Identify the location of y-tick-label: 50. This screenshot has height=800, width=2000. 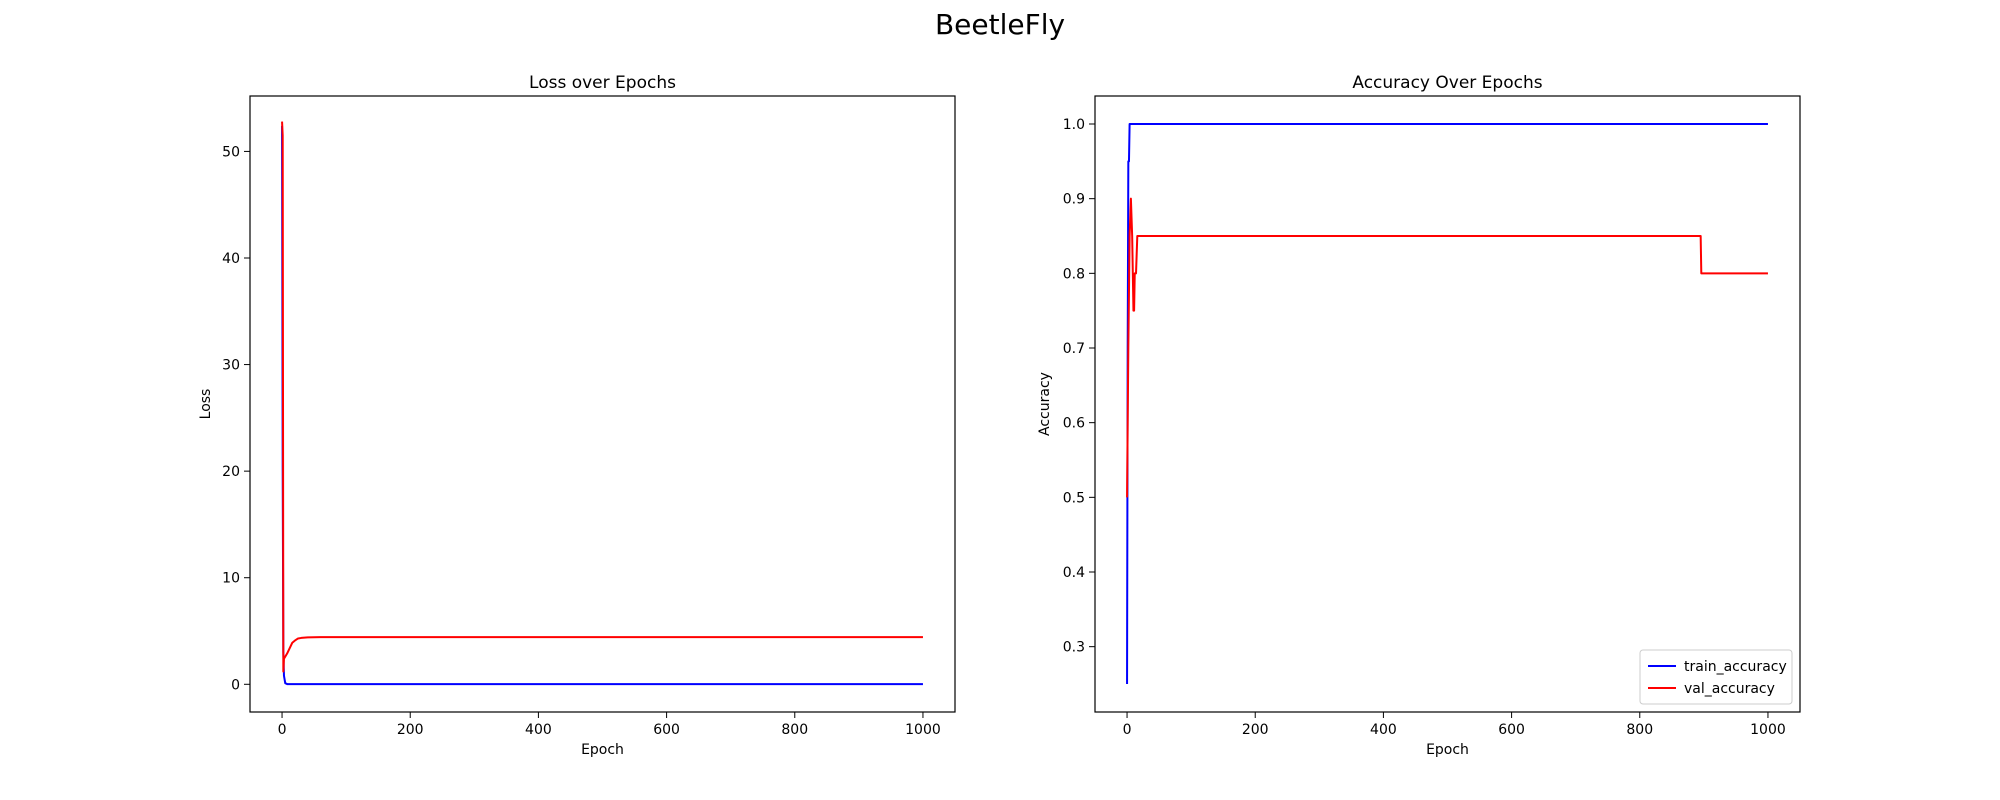
(231, 152).